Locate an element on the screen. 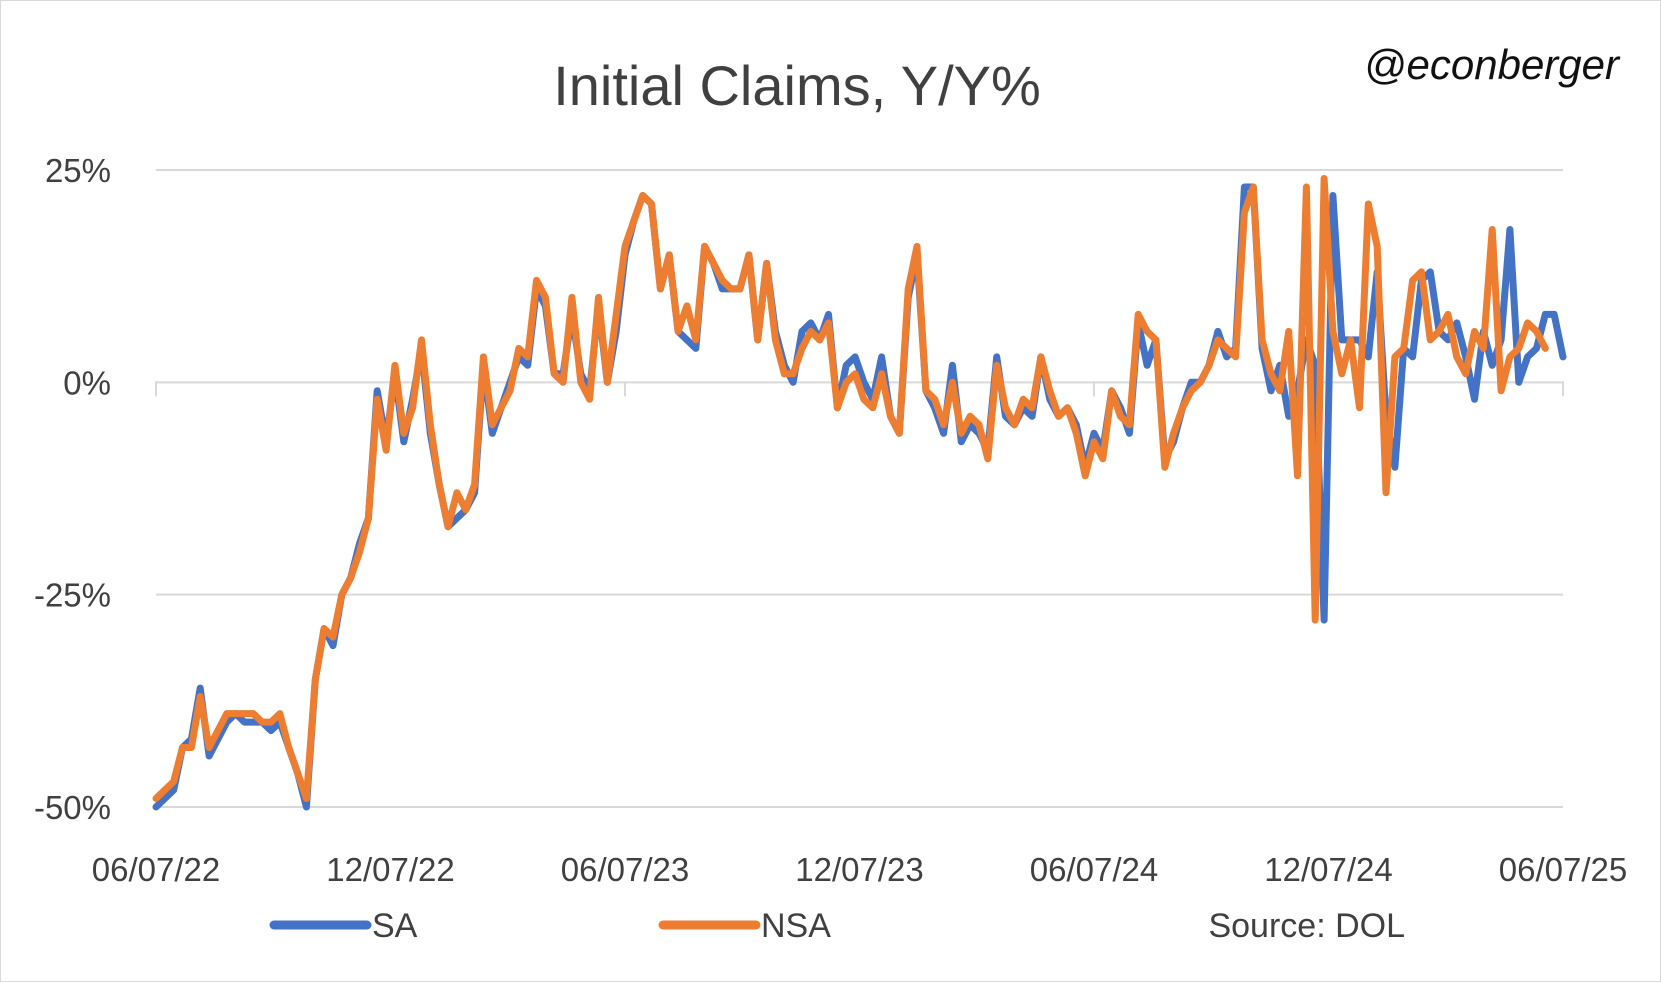 The width and height of the screenshot is (1661, 983). legend-label-sa: SA is located at coordinates (395, 926).